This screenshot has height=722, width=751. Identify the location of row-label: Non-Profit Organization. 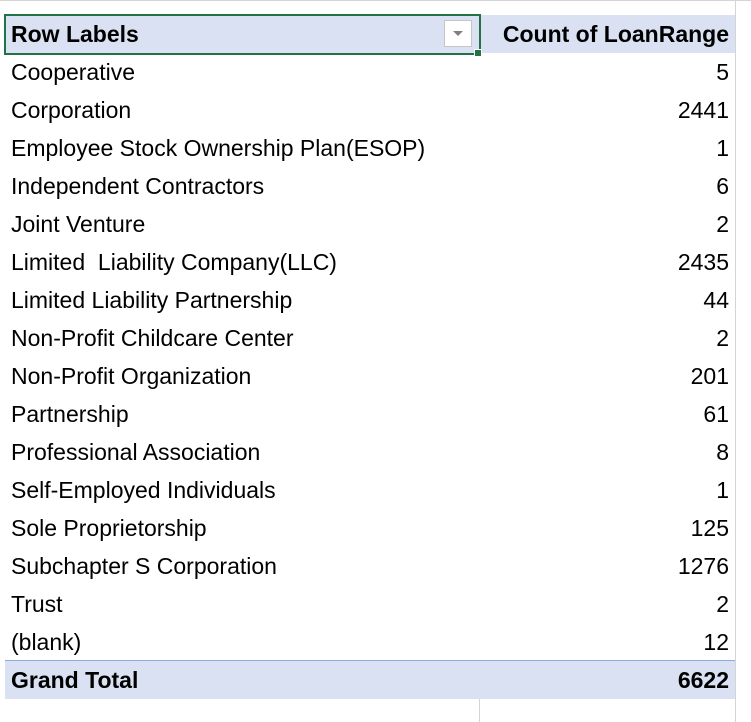
(131, 376).